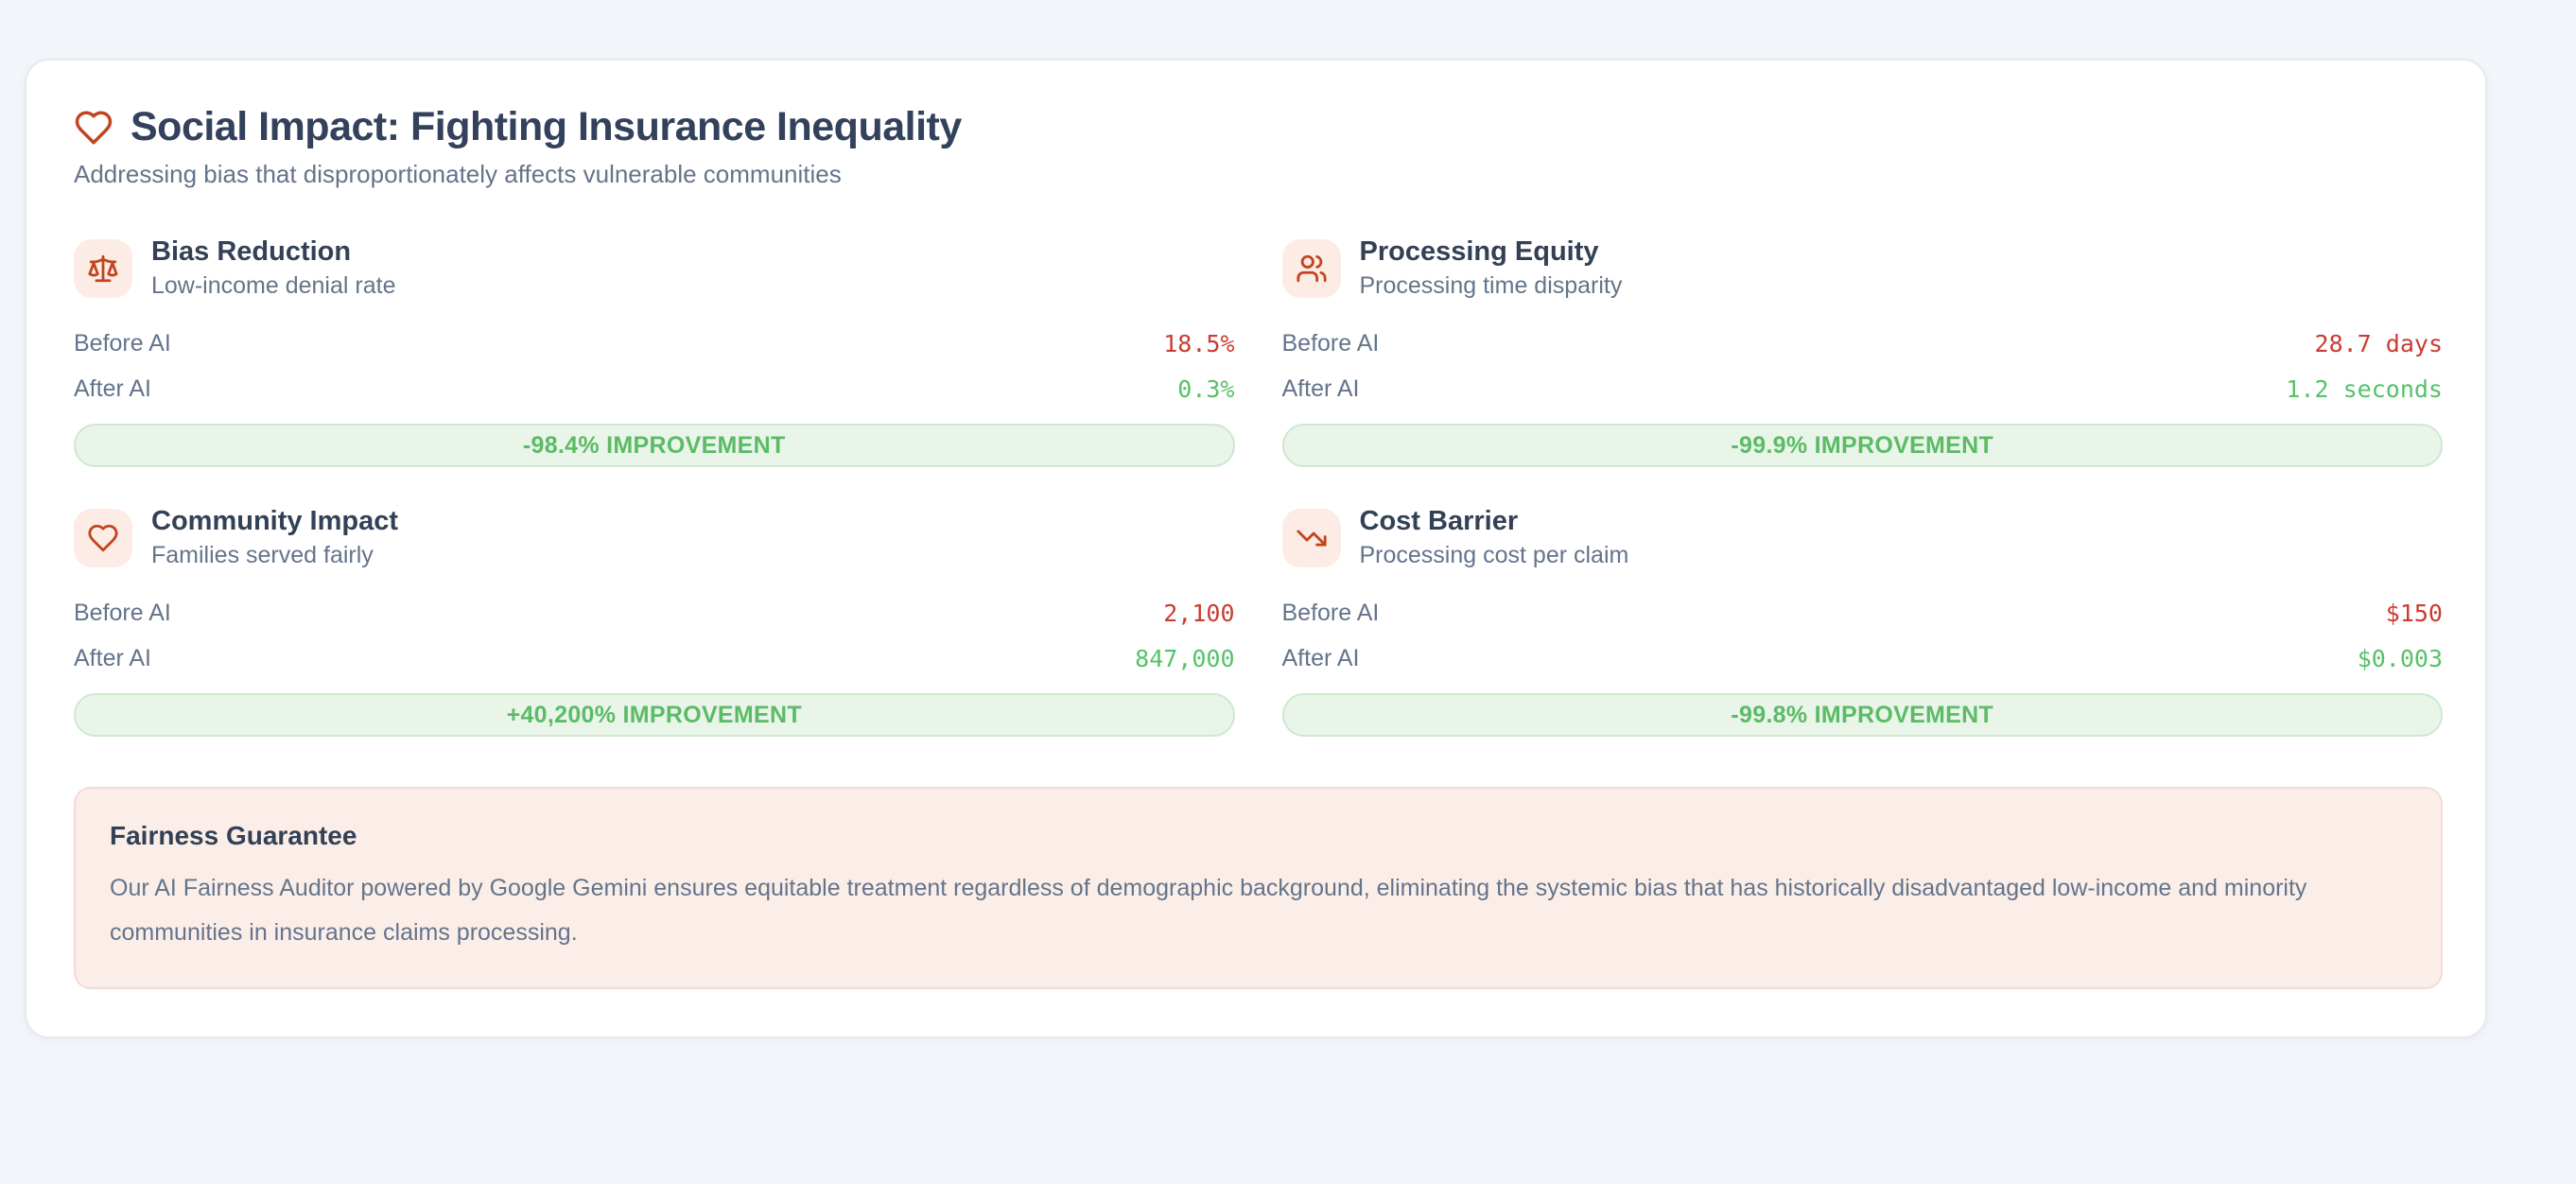  I want to click on after-ai-value: 1.2 seconds, so click(2364, 388).